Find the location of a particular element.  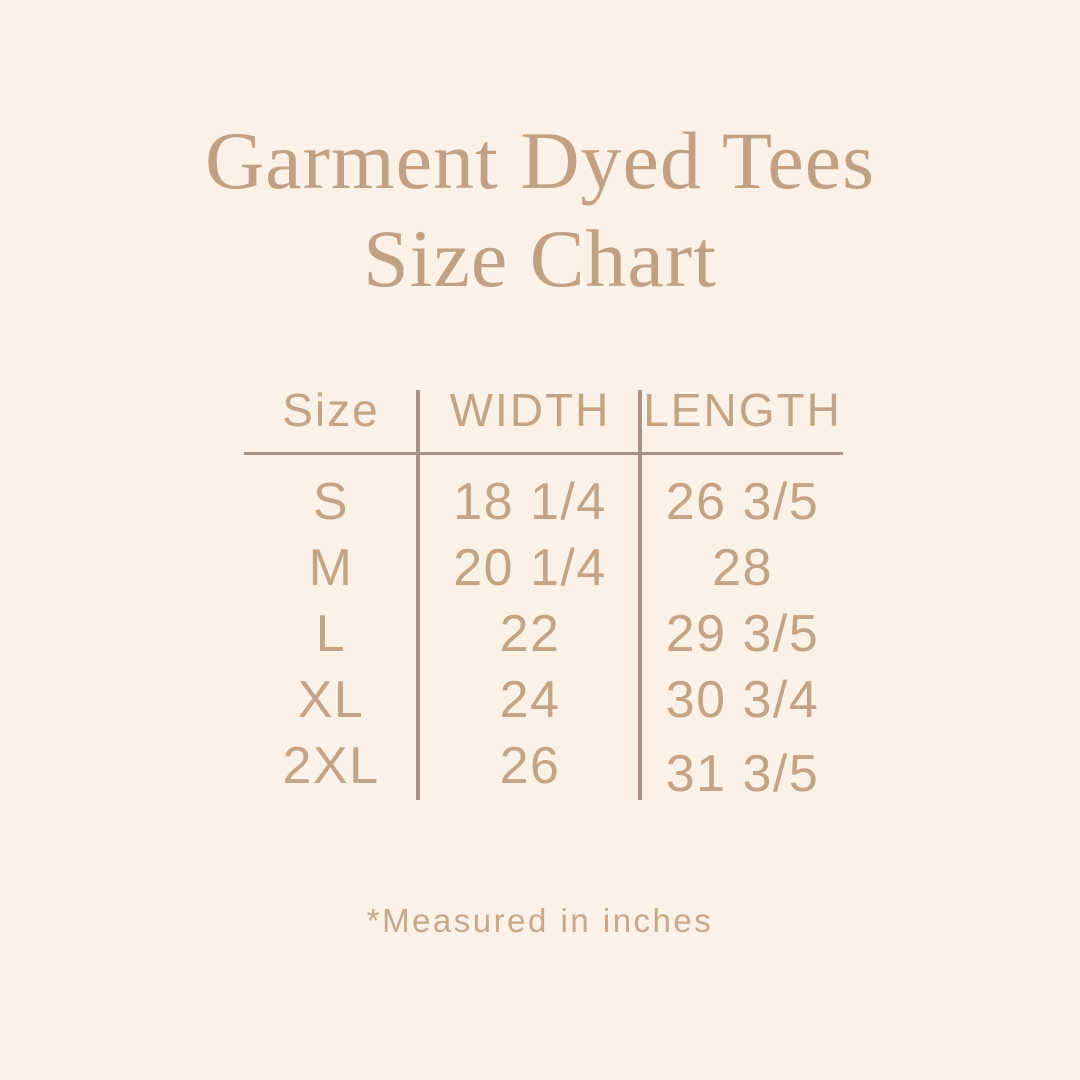

length-cell: 28 is located at coordinates (742, 568).